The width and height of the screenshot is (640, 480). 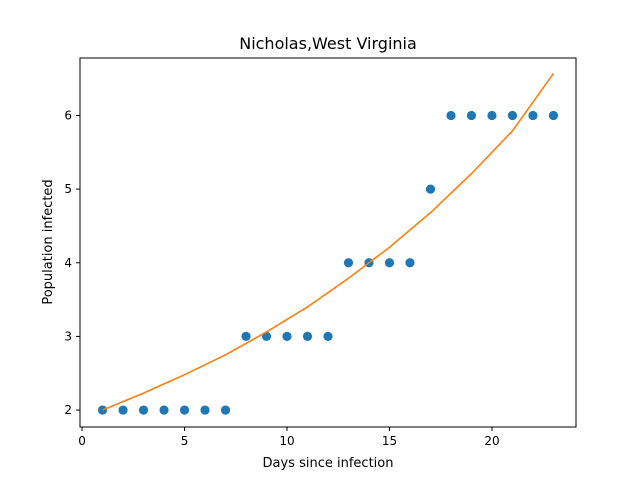 What do you see at coordinates (286, 441) in the screenshot?
I see `x-tick-label: 10` at bounding box center [286, 441].